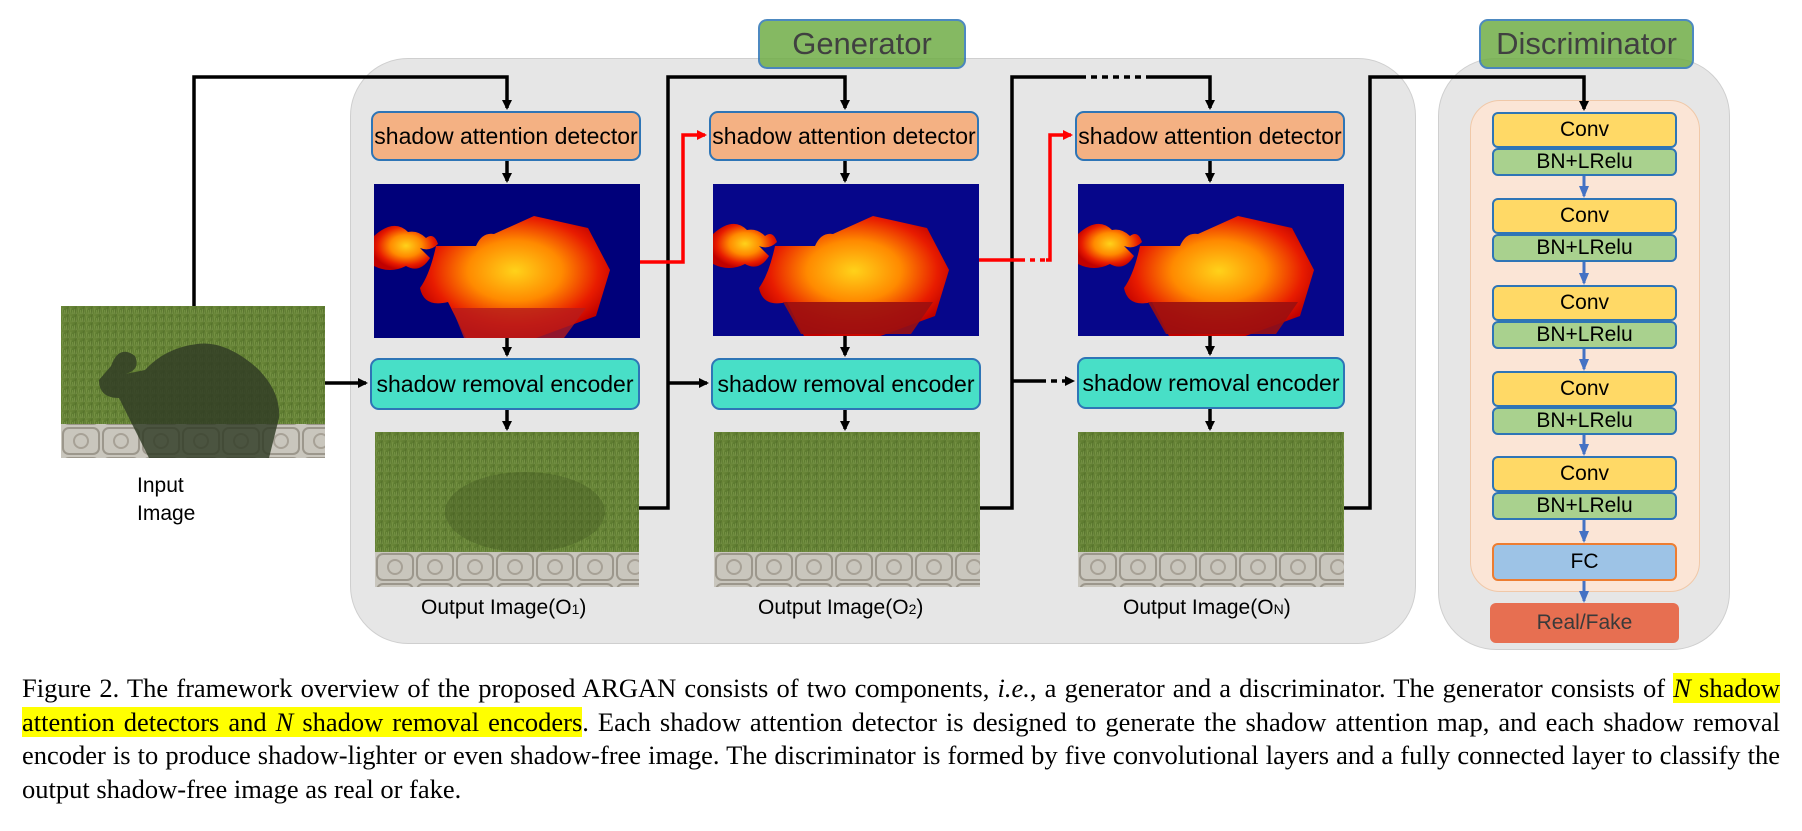  I want to click on conv-layer-2: Conv, so click(1584, 216).